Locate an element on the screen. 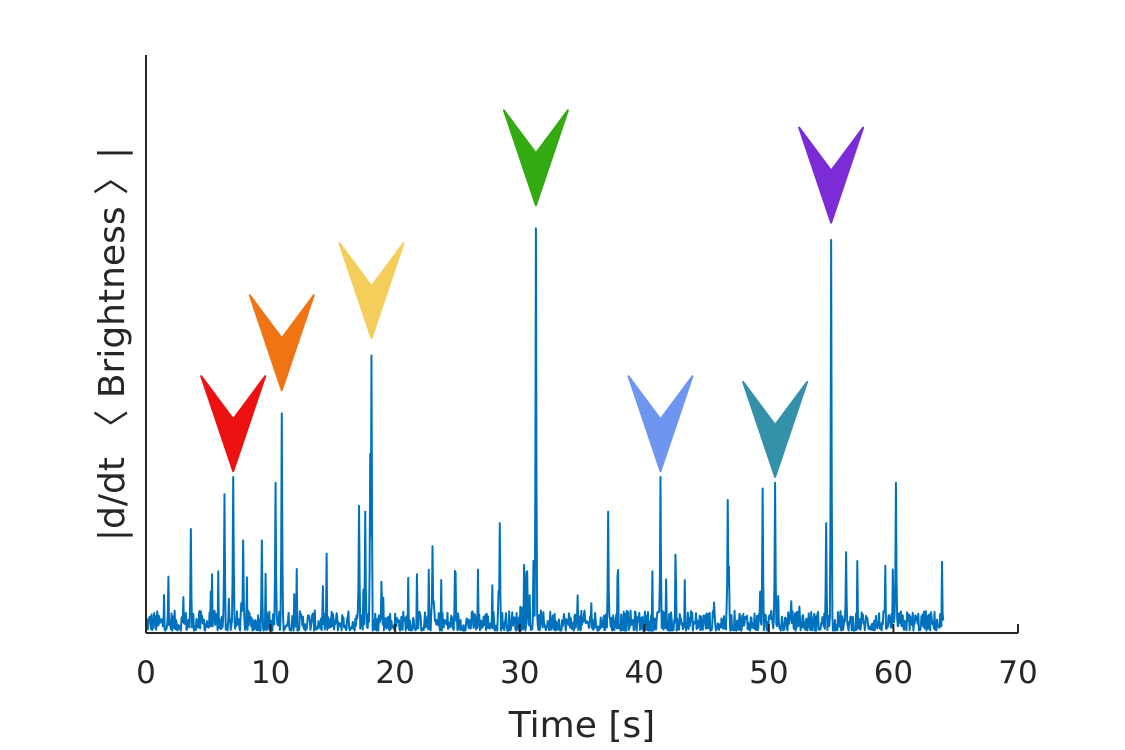  x-tick-label: 30 is located at coordinates (519, 673).